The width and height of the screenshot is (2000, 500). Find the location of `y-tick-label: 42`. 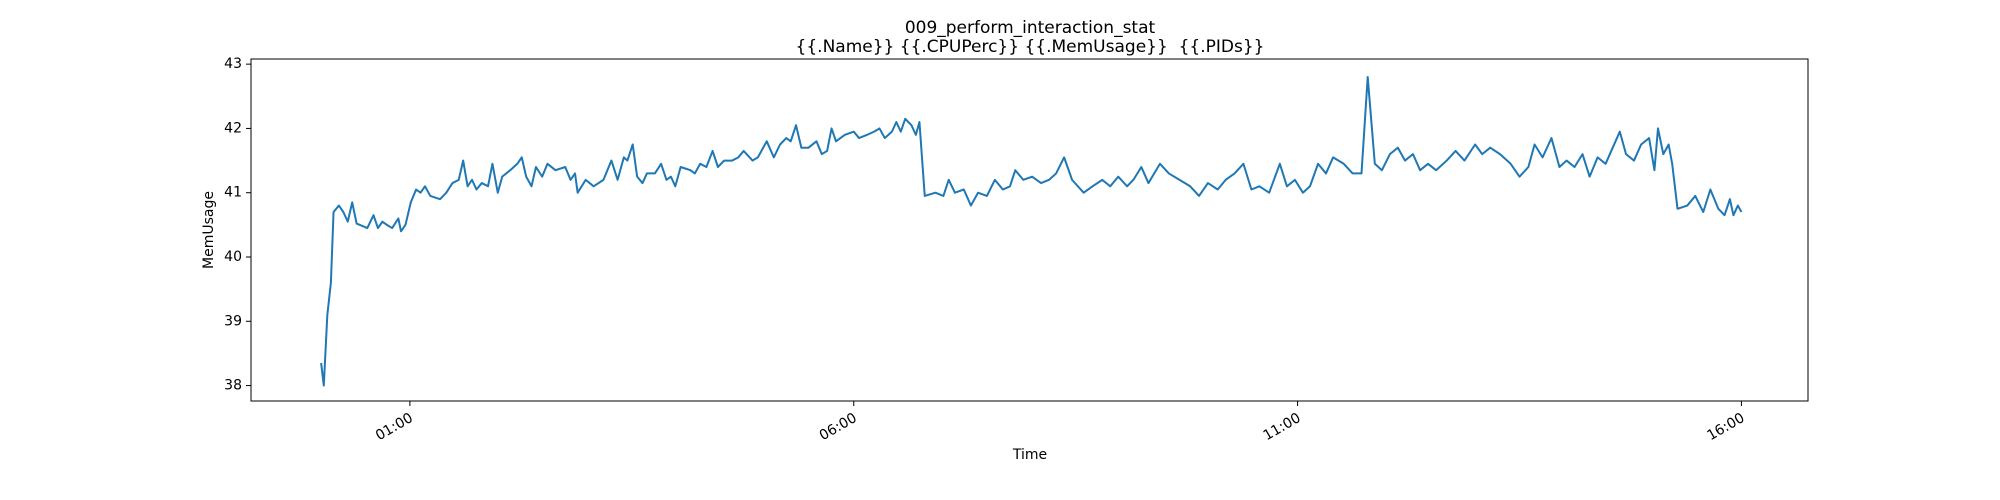

y-tick-label: 42 is located at coordinates (233, 128).